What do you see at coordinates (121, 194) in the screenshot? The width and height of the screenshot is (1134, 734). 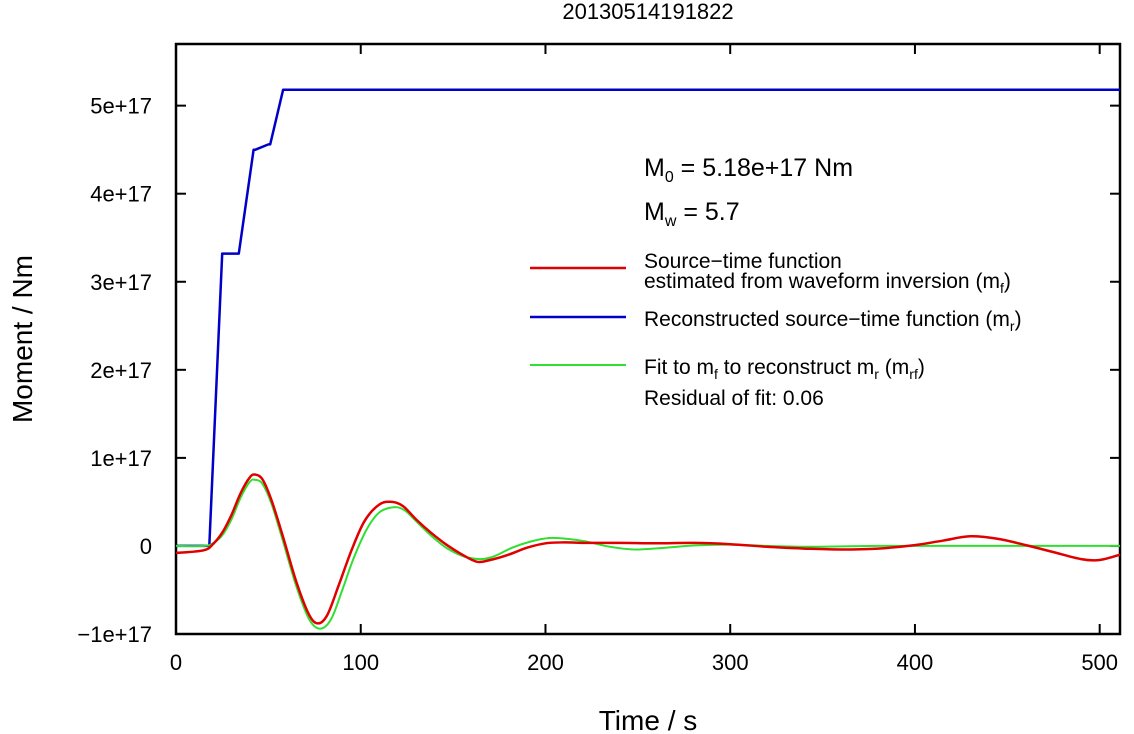 I see `y-tick-label: 4e+17` at bounding box center [121, 194].